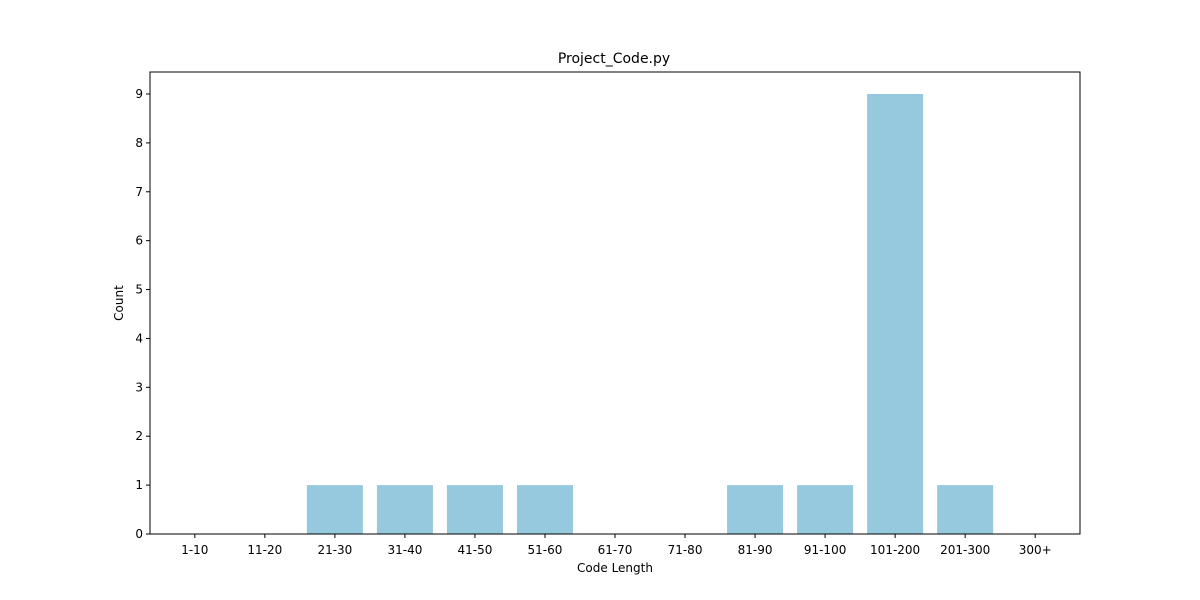 The image size is (1200, 600). Describe the element at coordinates (825, 550) in the screenshot. I see `x-tick-label: 91-100` at that location.